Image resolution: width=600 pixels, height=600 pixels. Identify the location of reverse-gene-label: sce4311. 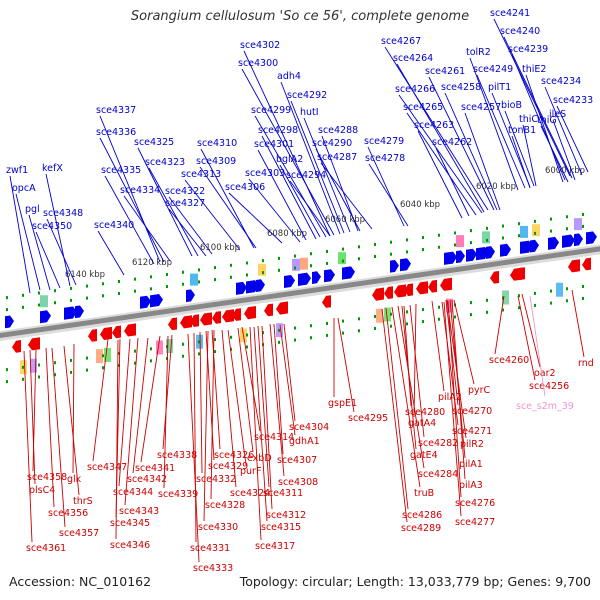
(283, 493).